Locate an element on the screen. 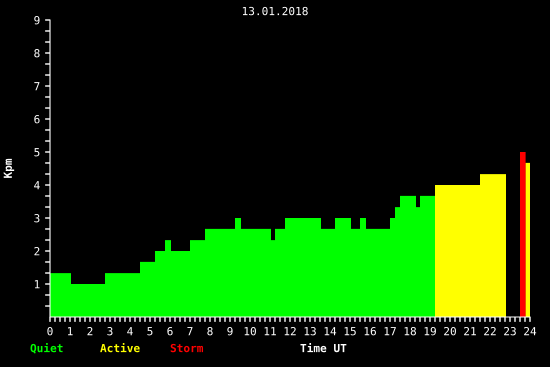 Image resolution: width=550 pixels, height=367 pixels. x-tick-label: 18 is located at coordinates (410, 331).